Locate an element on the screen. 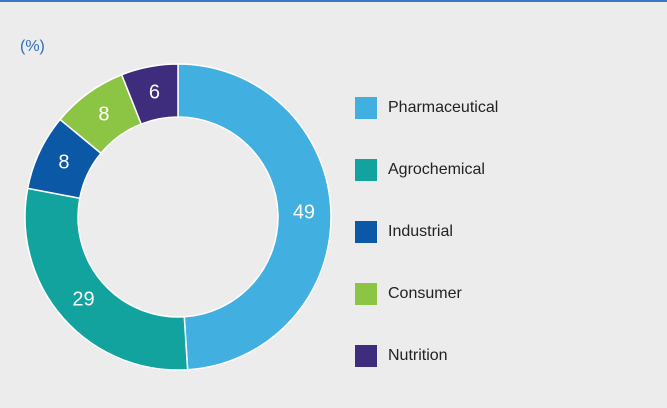 Image resolution: width=667 pixels, height=408 pixels. data-label: 49 is located at coordinates (304, 212).